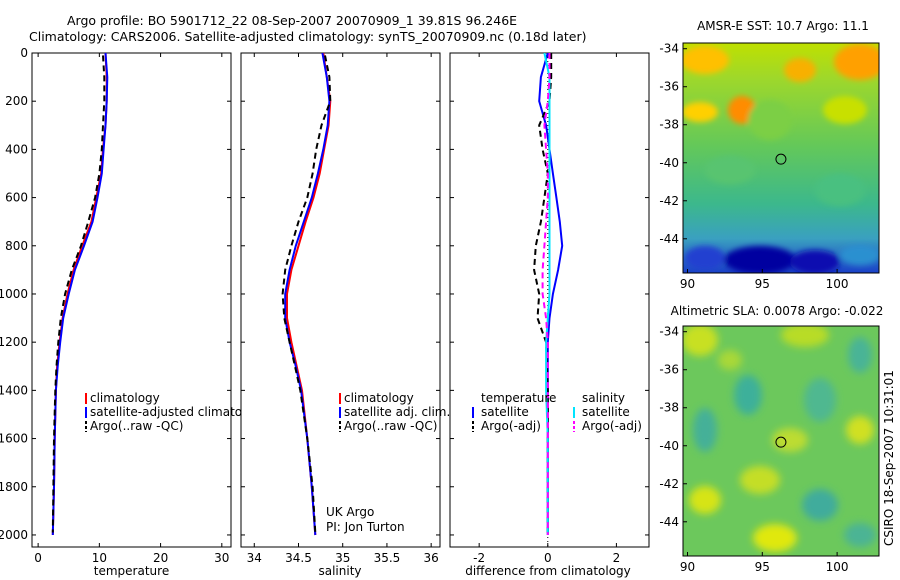 Image resolution: width=900 pixels, height=580 pixels. Describe the element at coordinates (14, 342) in the screenshot. I see `depth-tick-label: 1200` at that location.